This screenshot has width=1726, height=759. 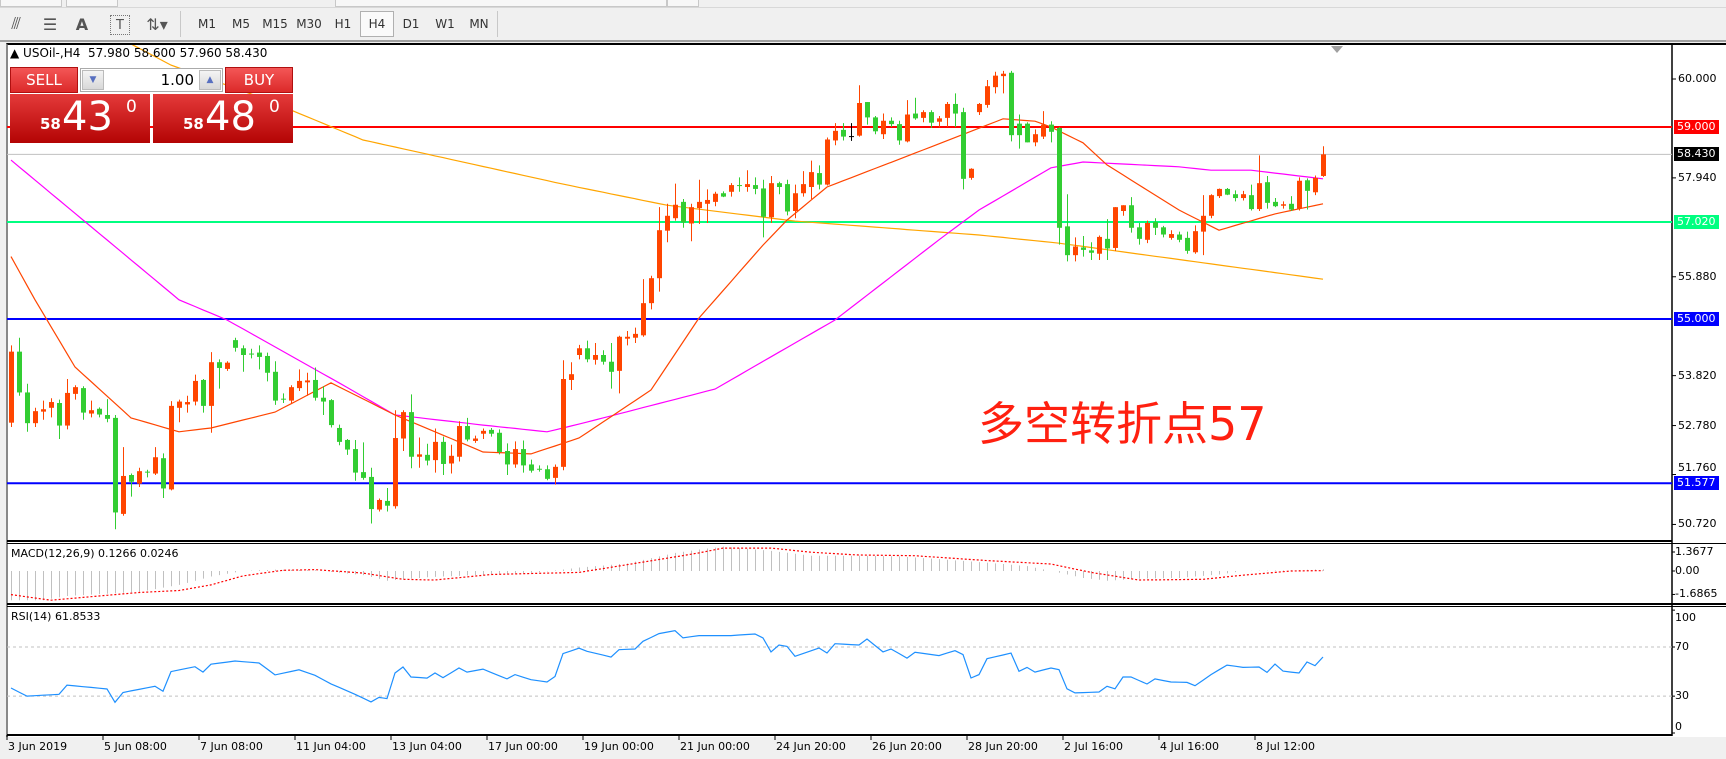 What do you see at coordinates (1697, 276) in the screenshot?
I see `price-tick-label: 55.880` at bounding box center [1697, 276].